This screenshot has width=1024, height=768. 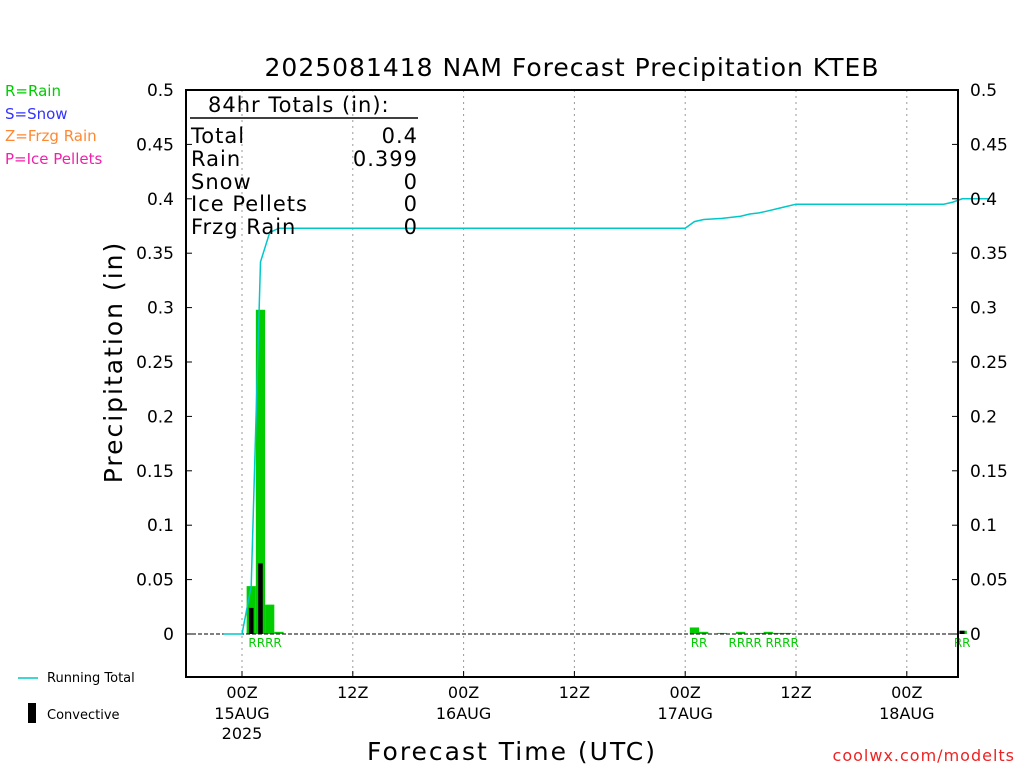 I want to click on totals-value-total: 0.4, so click(x=400, y=136).